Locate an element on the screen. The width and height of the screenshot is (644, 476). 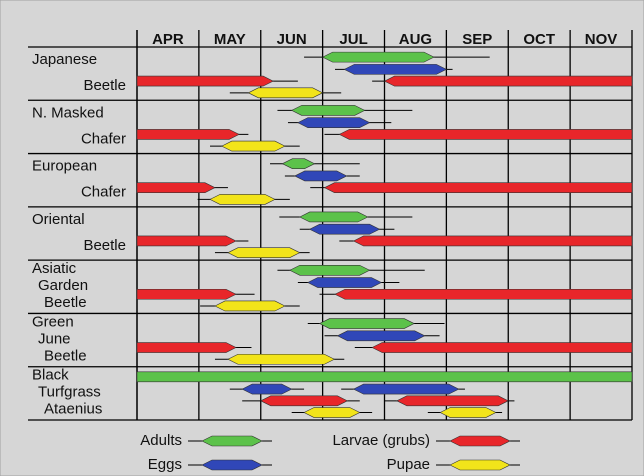
row-label: Asiatic is located at coordinates (54, 268).